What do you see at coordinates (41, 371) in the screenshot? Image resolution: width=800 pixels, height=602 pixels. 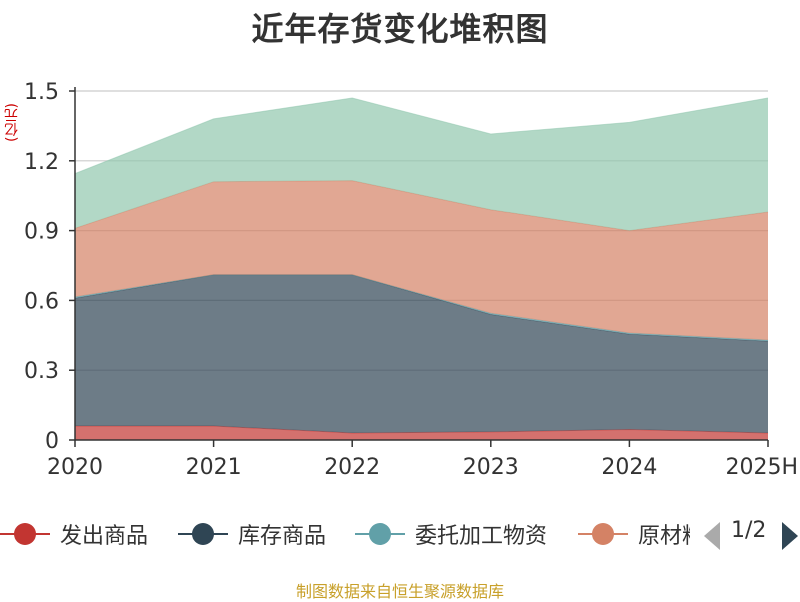 I see `y-tick-label: 0.3` at bounding box center [41, 371].